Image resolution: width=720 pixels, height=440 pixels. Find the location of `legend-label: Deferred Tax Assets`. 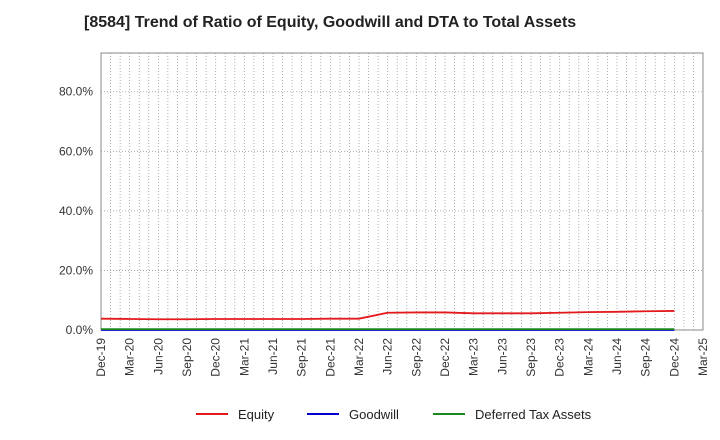

legend-label: Deferred Tax Assets is located at coordinates (533, 414).